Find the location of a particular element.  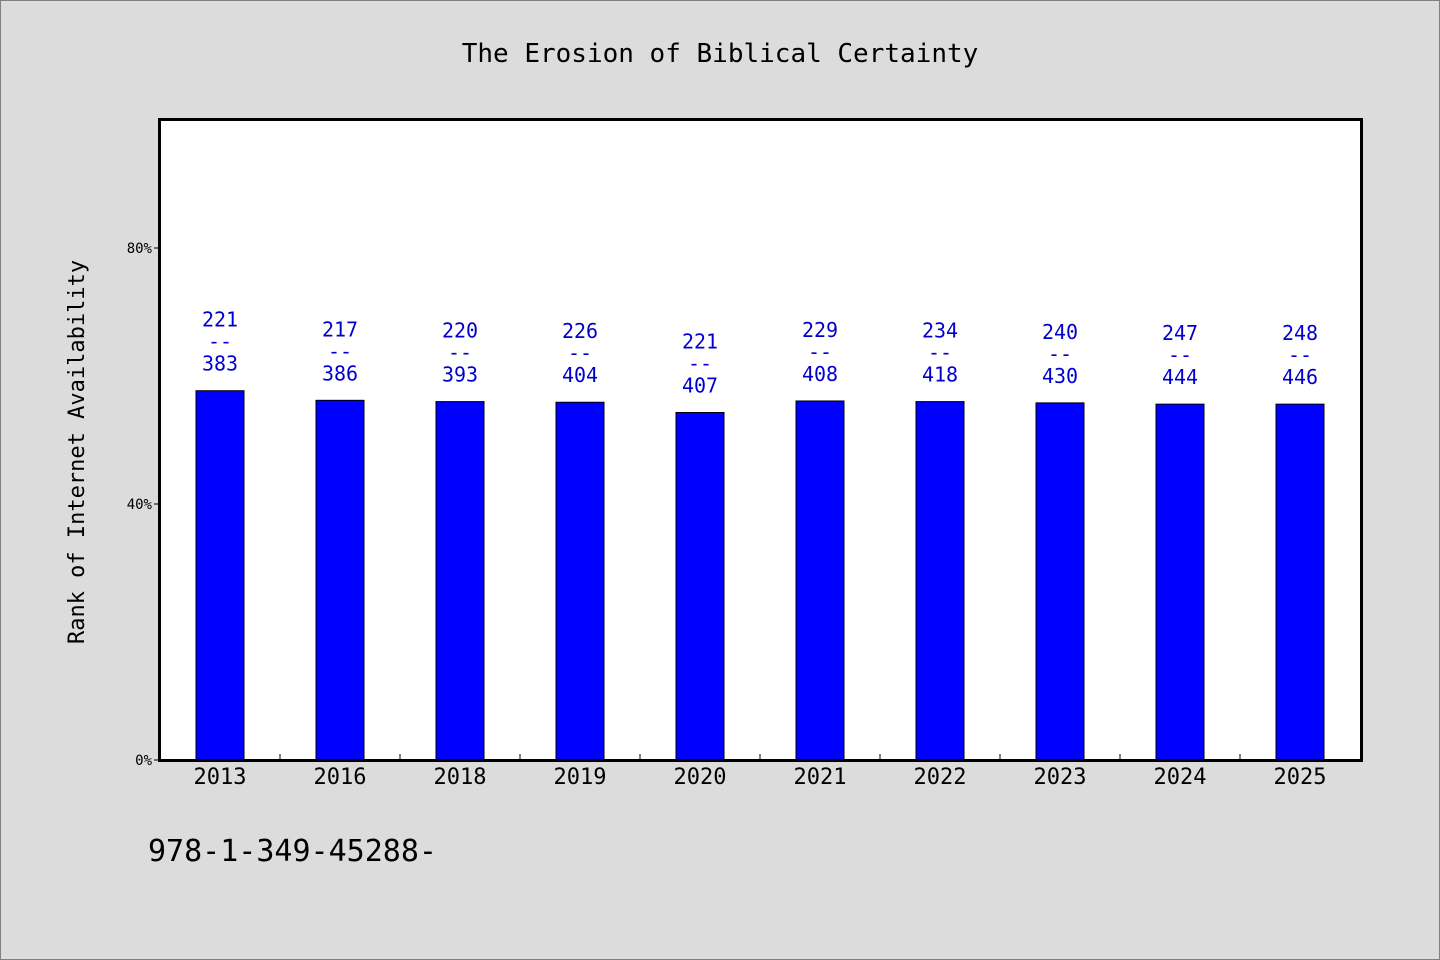

data-label-2024-sep: -- is located at coordinates (1180, 355).